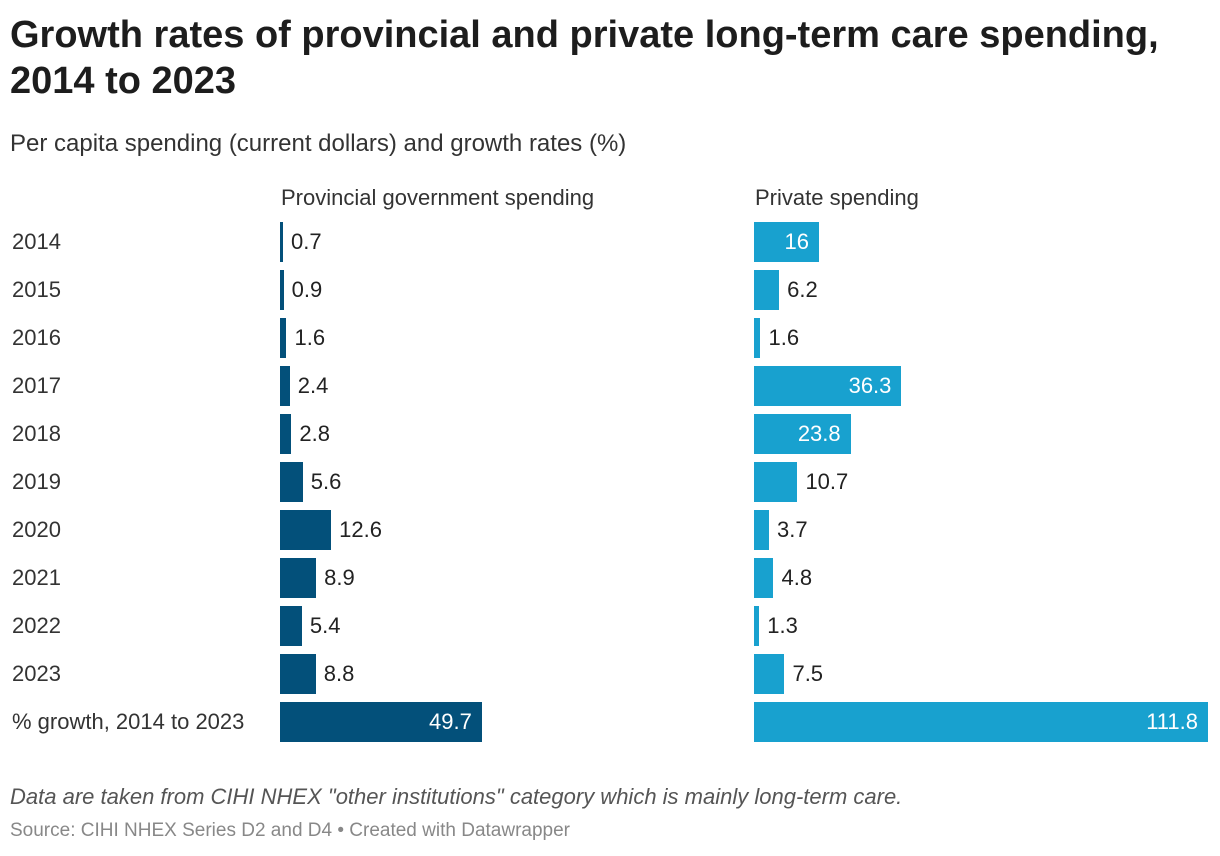 This screenshot has height=856, width=1220. What do you see at coordinates (1172, 721) in the screenshot?
I see `data-label: 111.8` at bounding box center [1172, 721].